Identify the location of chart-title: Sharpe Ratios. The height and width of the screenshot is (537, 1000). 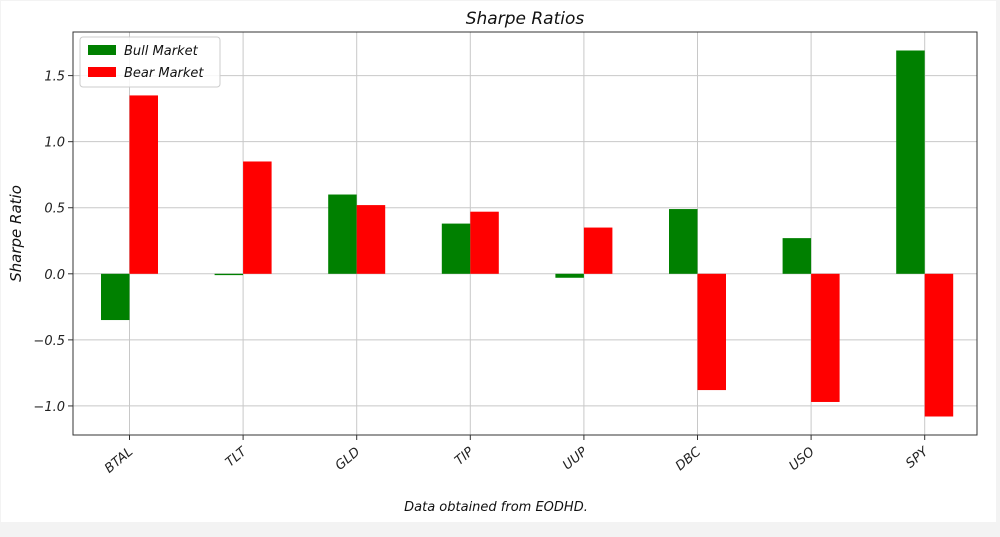
(525, 19).